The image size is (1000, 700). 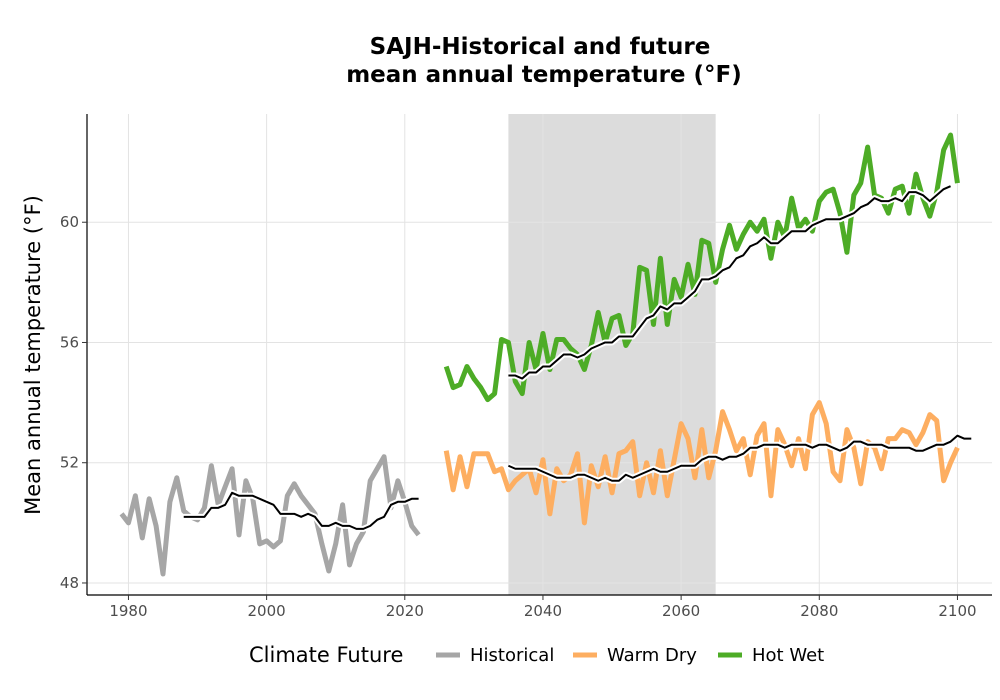 I want to click on chart-title-line1: SAJH-Historical and future, so click(x=540, y=47).